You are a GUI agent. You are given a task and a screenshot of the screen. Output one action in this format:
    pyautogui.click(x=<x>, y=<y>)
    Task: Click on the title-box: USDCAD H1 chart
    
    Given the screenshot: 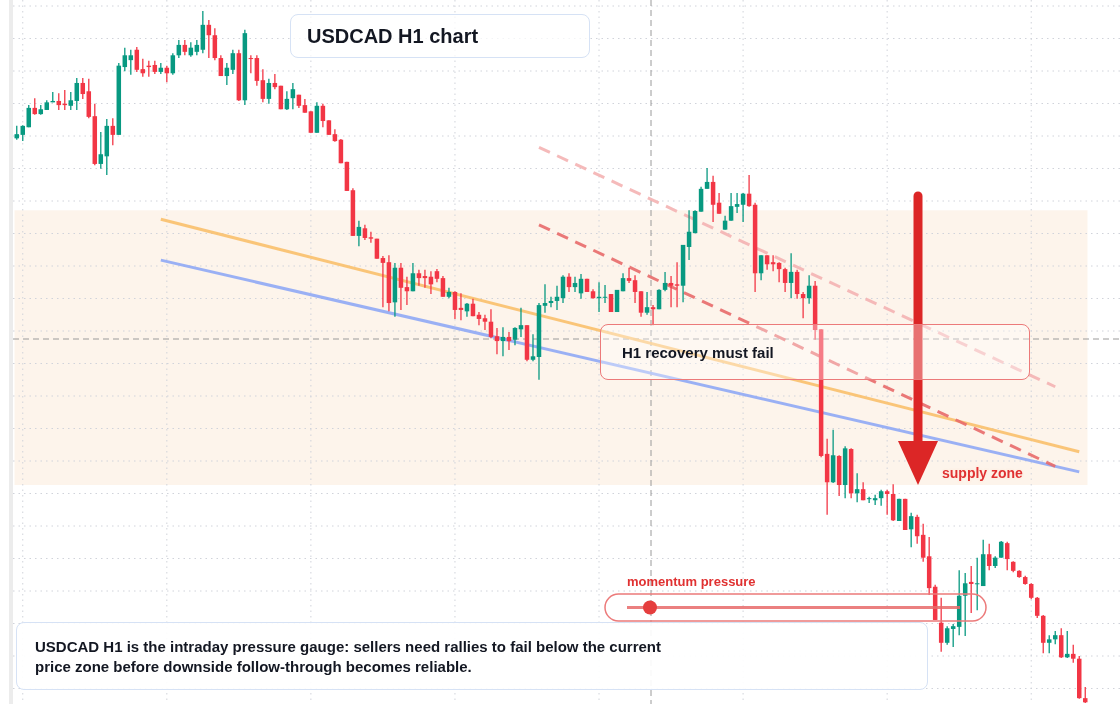 What is the action you would take?
    pyautogui.click(x=440, y=36)
    